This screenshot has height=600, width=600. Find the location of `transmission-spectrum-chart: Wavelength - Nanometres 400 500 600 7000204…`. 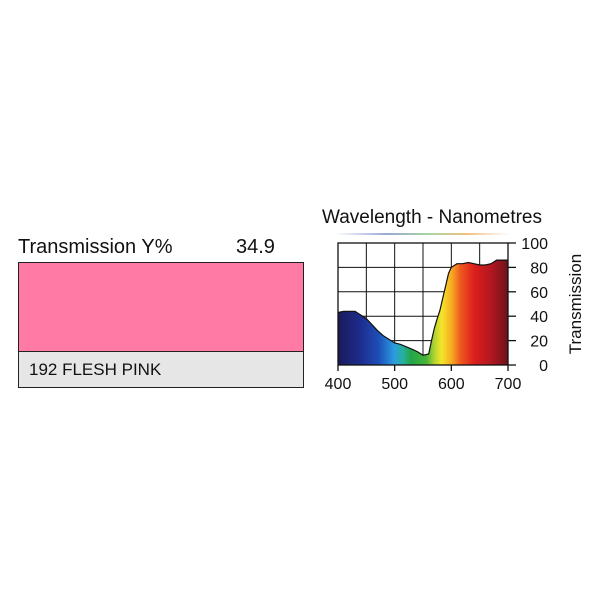

transmission-spectrum-chart: Wavelength - Nanometres 400 500 600 7000204… is located at coordinates (453, 300).